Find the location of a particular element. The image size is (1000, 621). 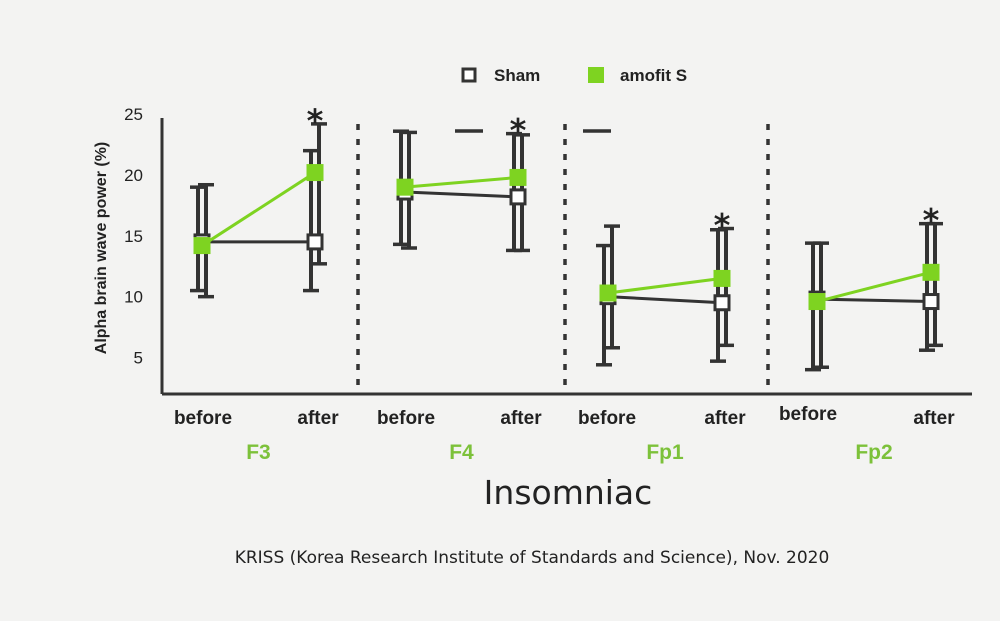

x-axis-title: Insomniac is located at coordinates (568, 492).